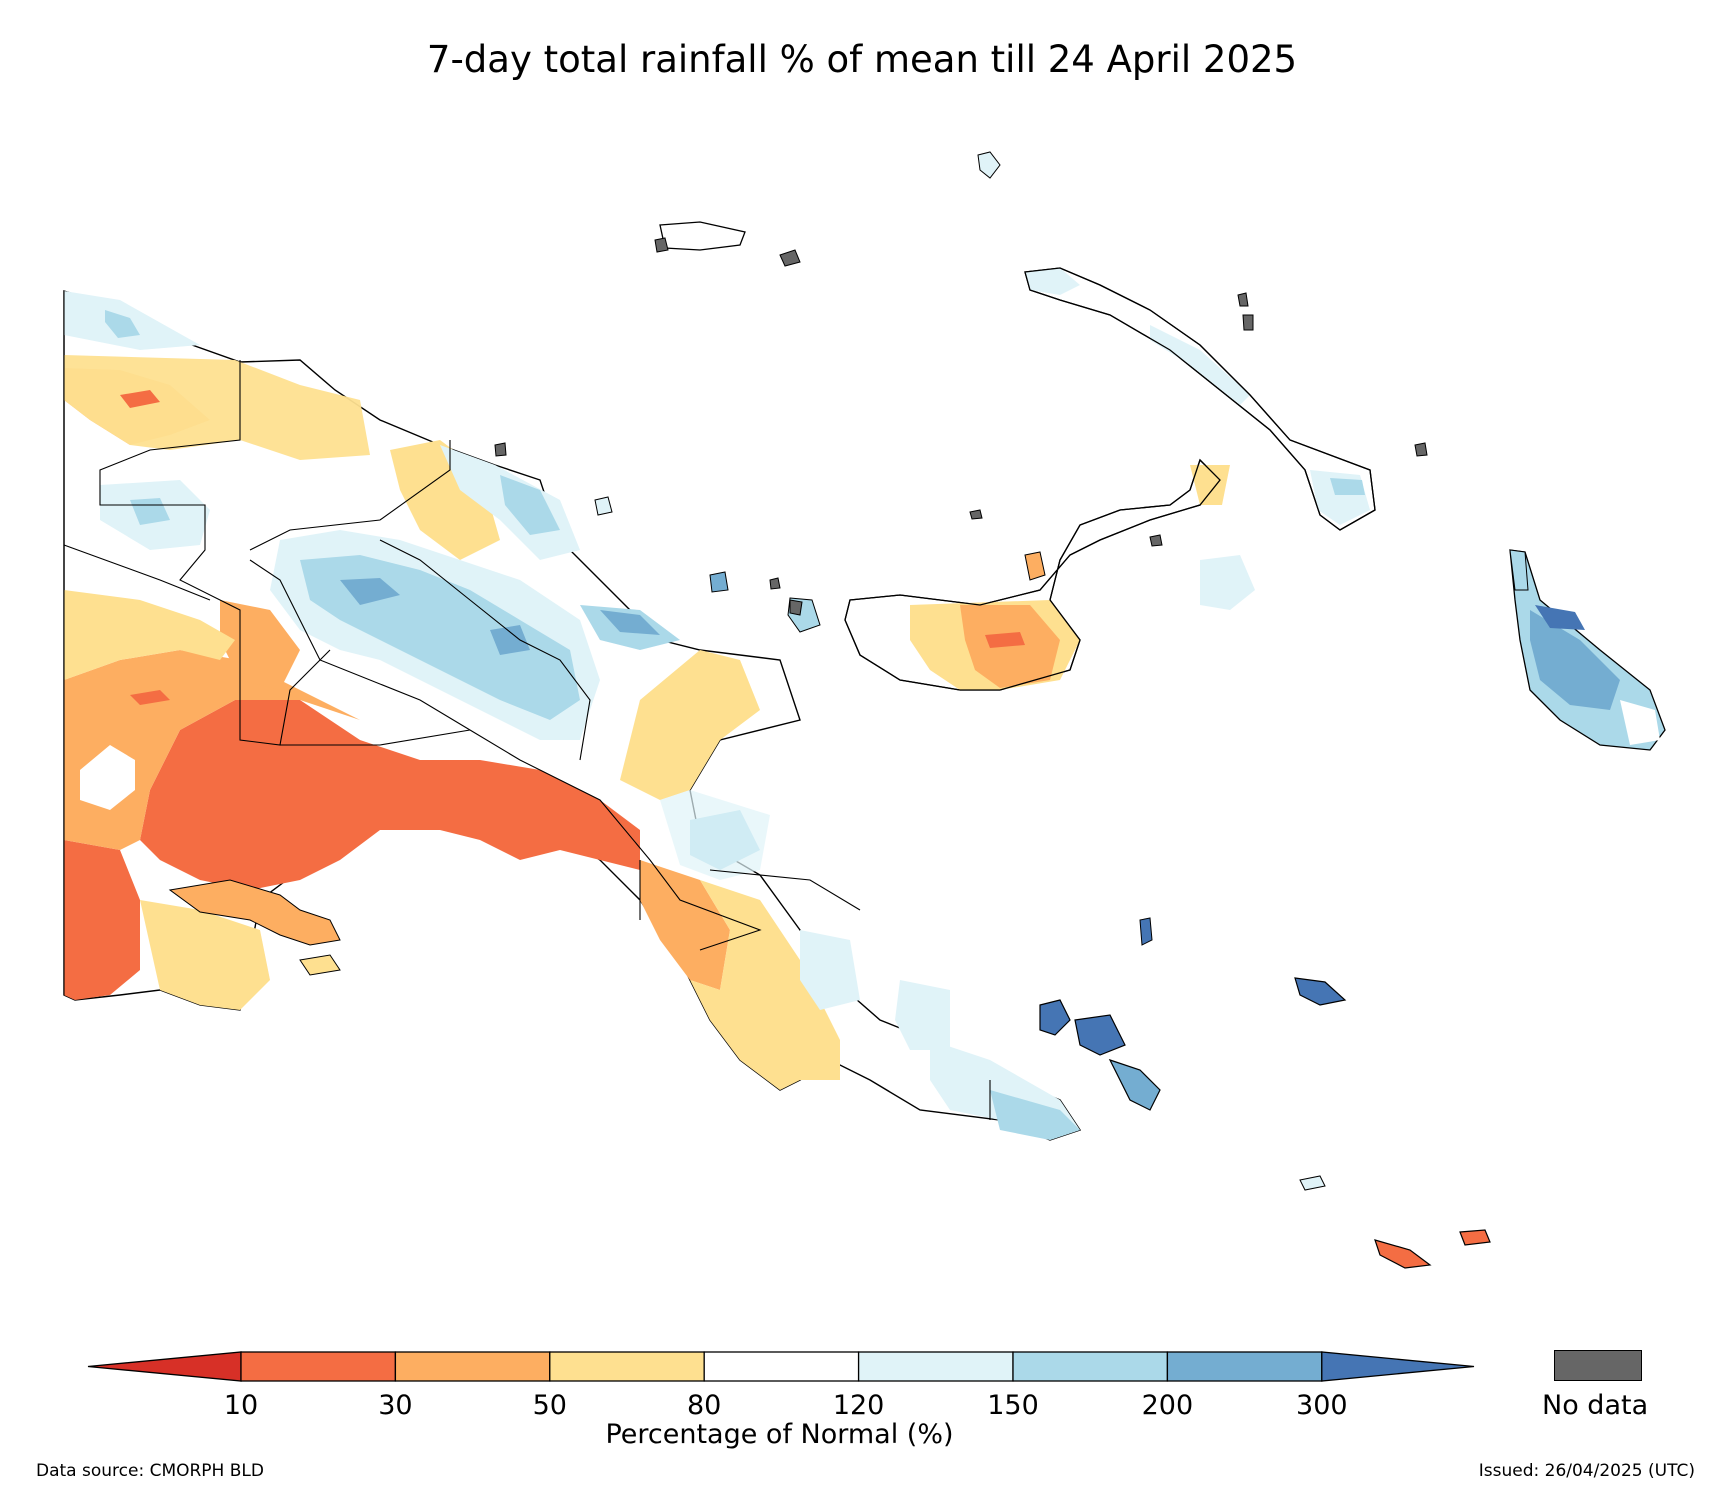 This screenshot has height=1494, width=1724. What do you see at coordinates (1055, 1017) in the screenshot?
I see `goodenough-island` at bounding box center [1055, 1017].